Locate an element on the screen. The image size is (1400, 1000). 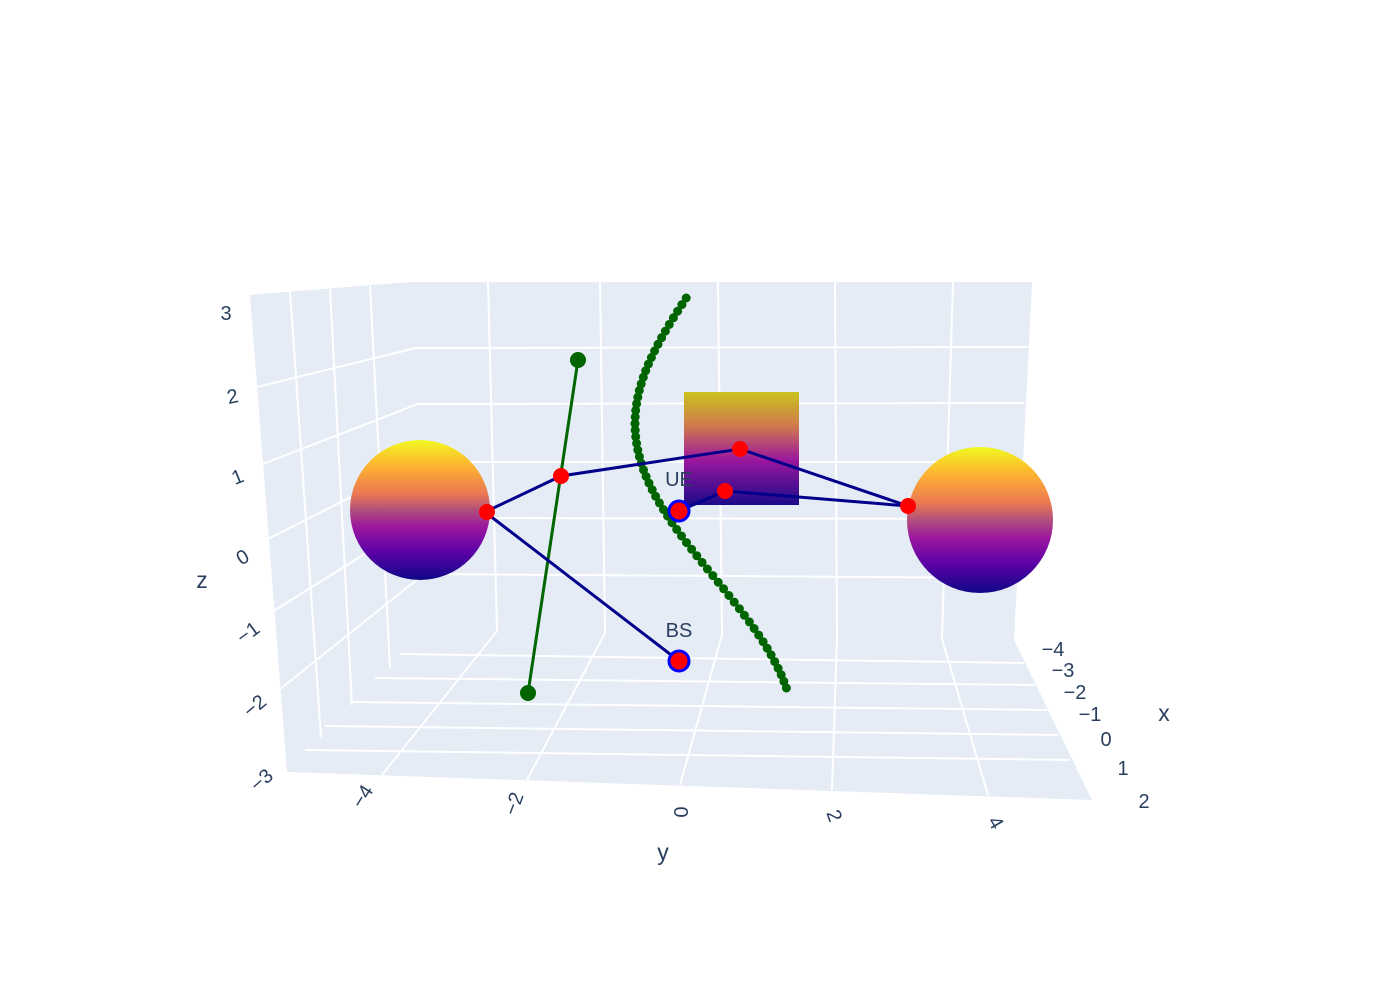
x-axis: −4 −3 −2 −1 0 1 2 x is located at coordinates (1106, 726).